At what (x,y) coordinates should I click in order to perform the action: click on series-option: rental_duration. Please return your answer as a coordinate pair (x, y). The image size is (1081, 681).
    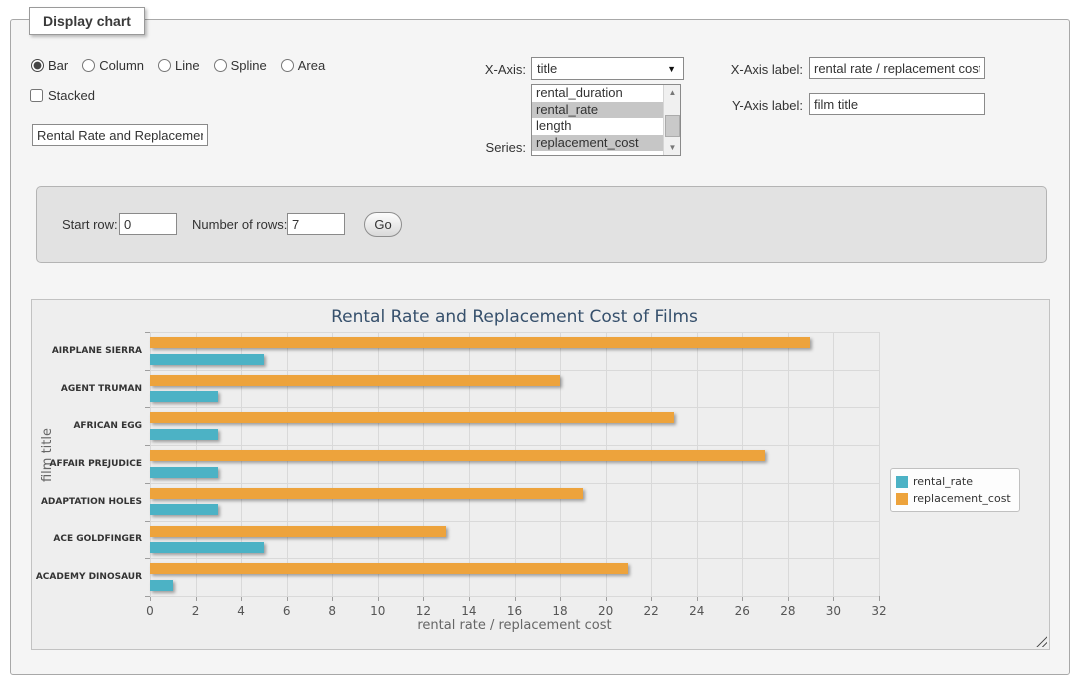
    Looking at the image, I should click on (579, 92).